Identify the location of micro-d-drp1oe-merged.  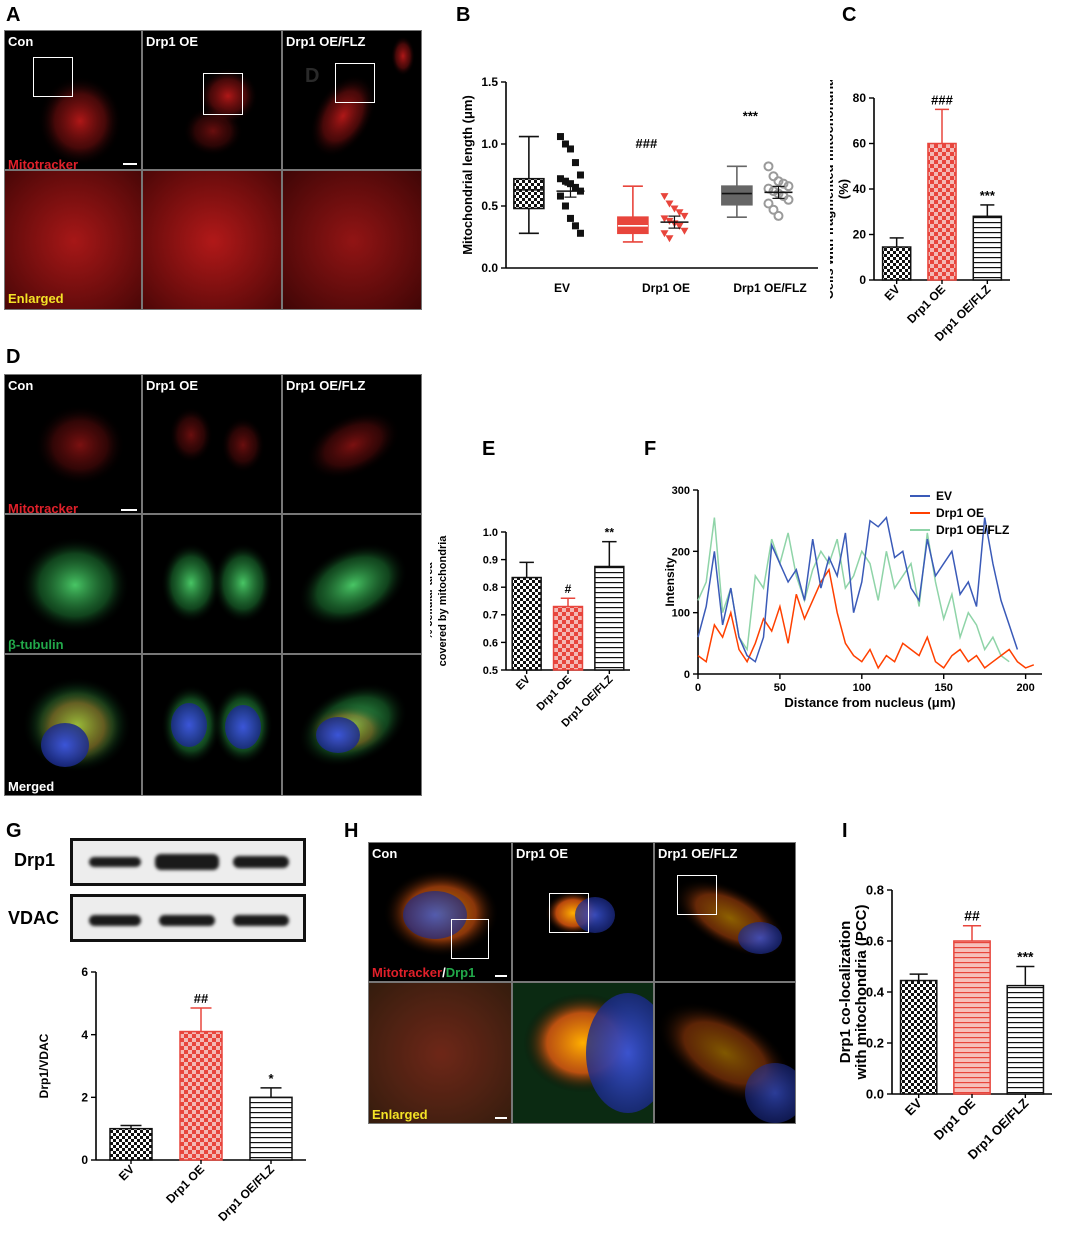
(212, 725).